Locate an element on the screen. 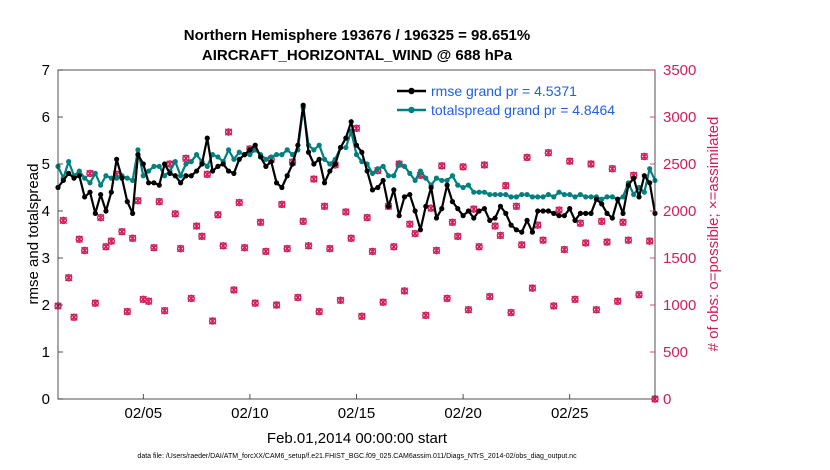 This screenshot has height=470, width=830. chart-title-line2: AIRCRAFT_HORIZONTAL_WIND @ 688 hPa is located at coordinates (357, 55).